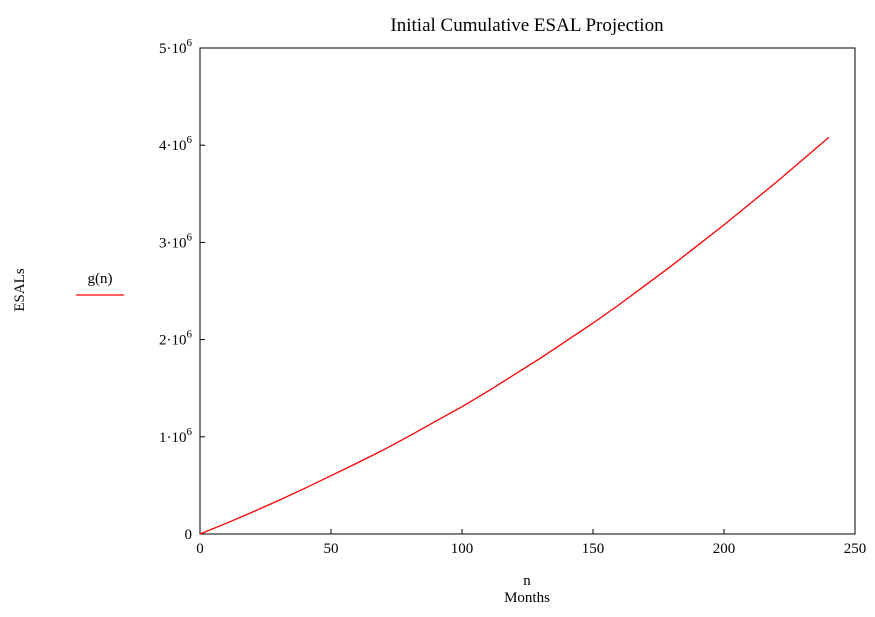  Describe the element at coordinates (724, 549) in the screenshot. I see `x-tick-label: 200` at that location.